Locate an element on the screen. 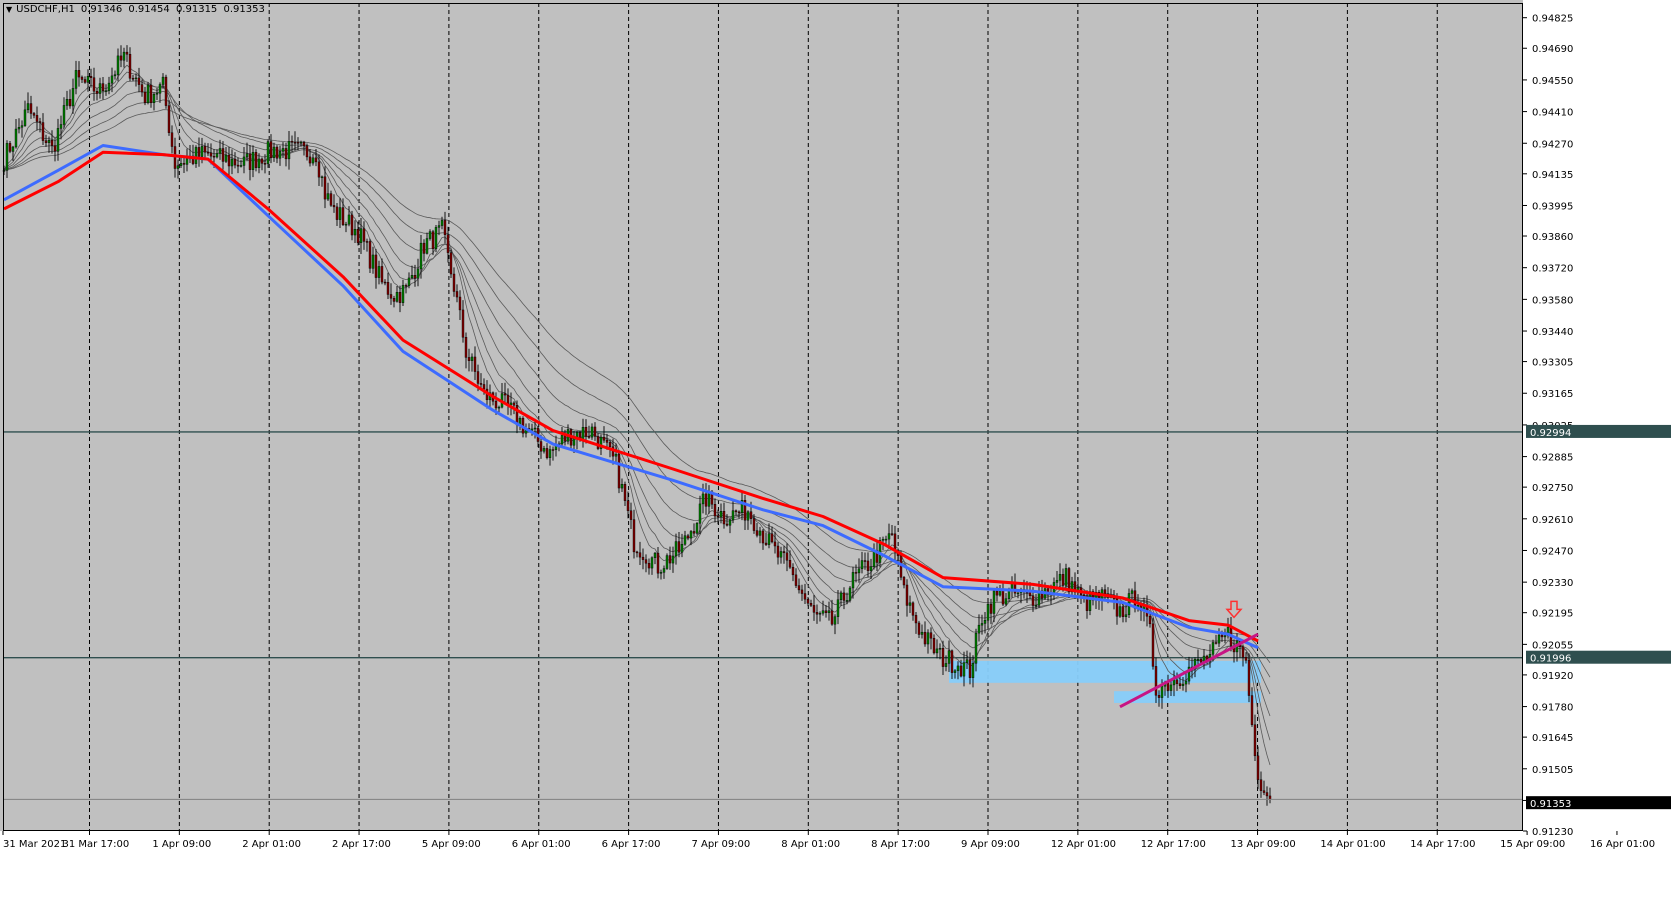 The height and width of the screenshot is (907, 1676). x-tick-label: 31 Mar 17:00 is located at coordinates (96, 844).